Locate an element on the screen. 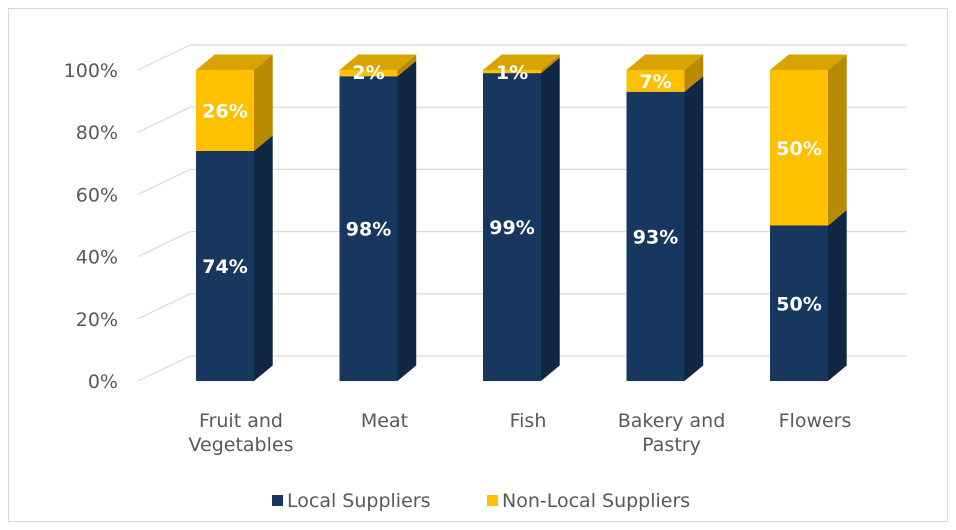  legend-label: Local Suppliers is located at coordinates (358, 501).